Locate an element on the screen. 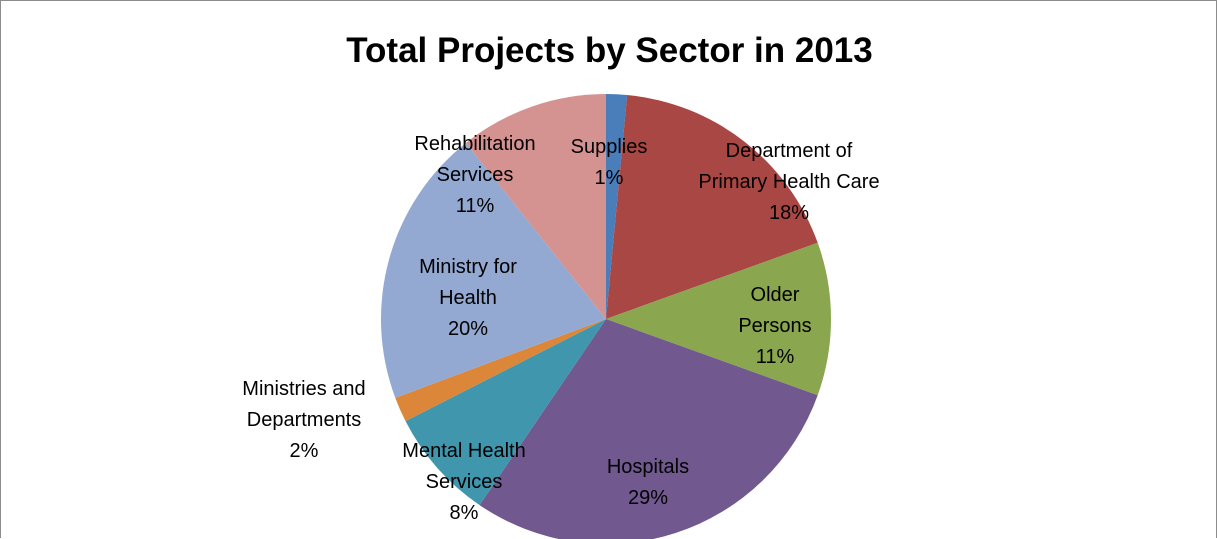 The image size is (1217, 539). slice-label-line: 8% is located at coordinates (464, 513).